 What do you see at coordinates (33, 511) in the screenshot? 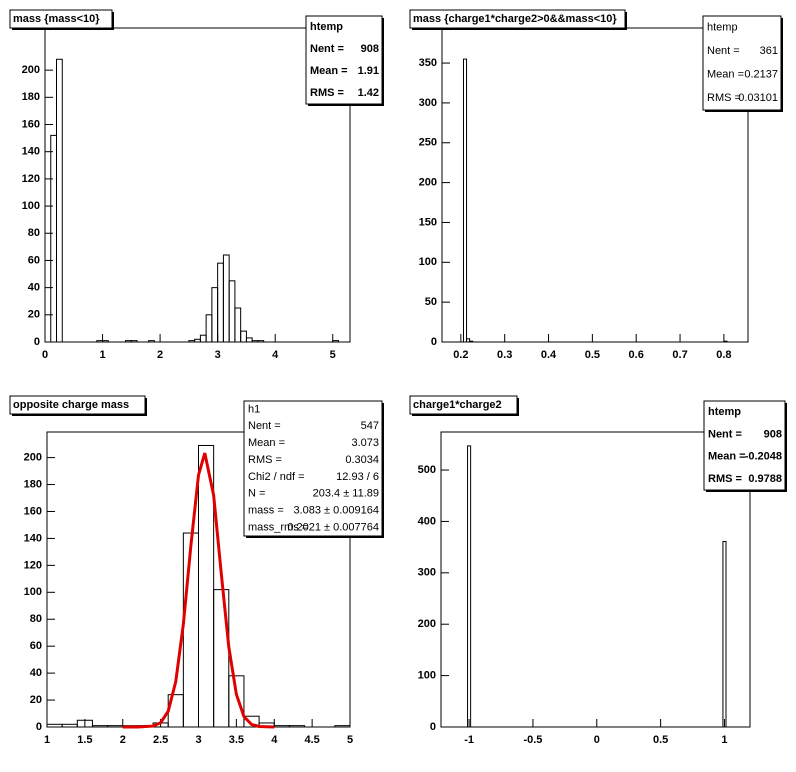
I see `y-tick-label: 160` at bounding box center [33, 511].